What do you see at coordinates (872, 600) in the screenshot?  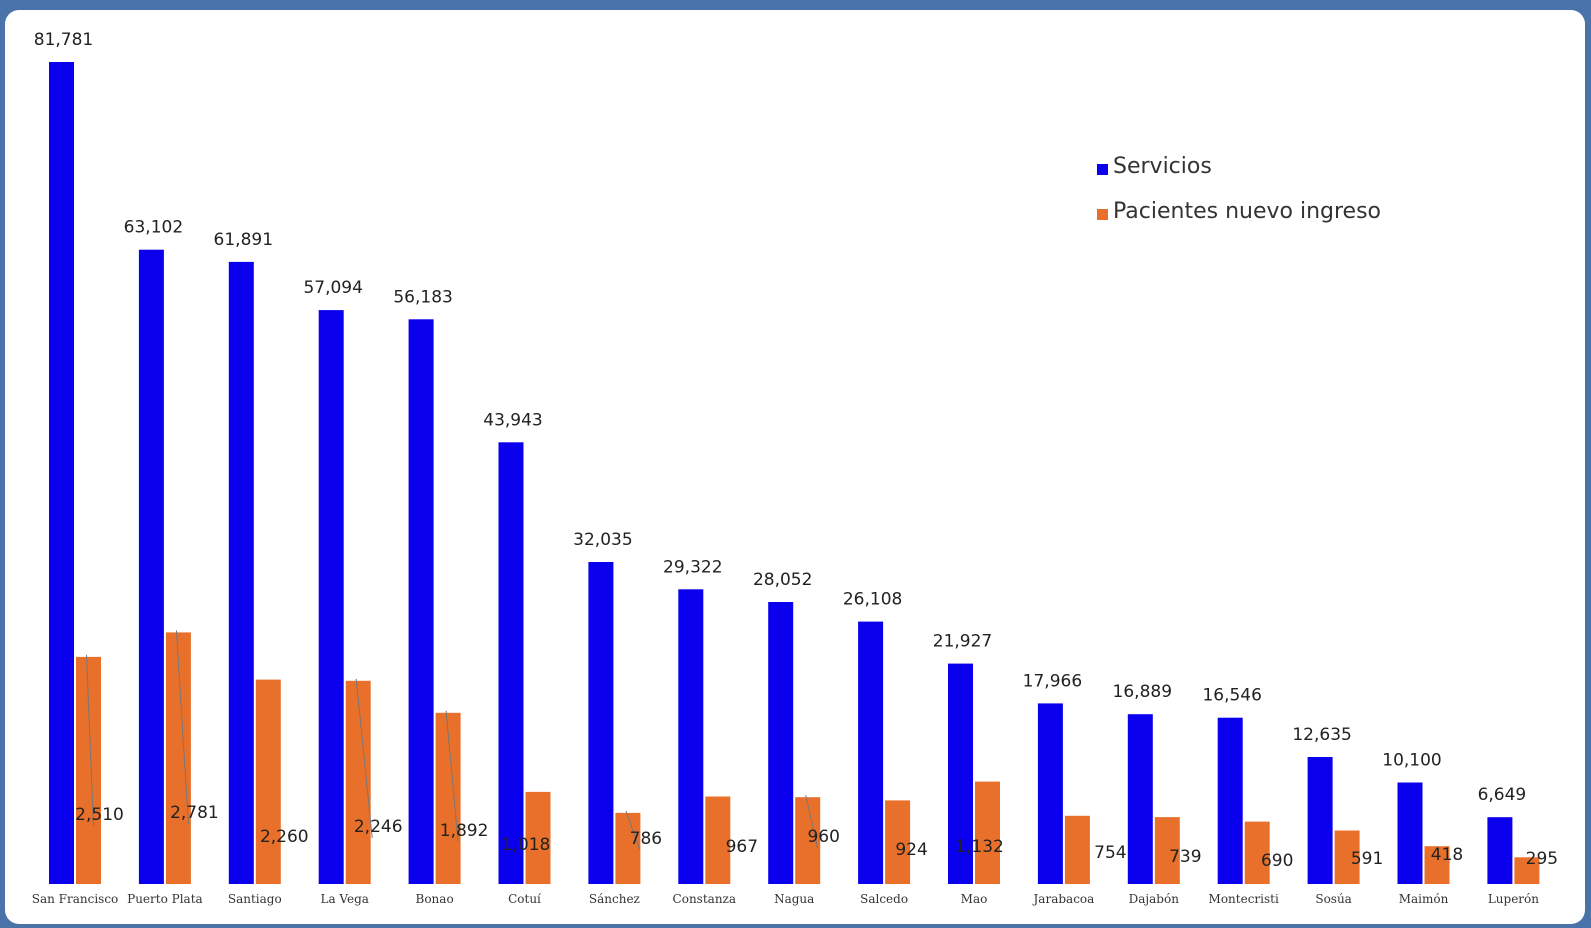 I see `value-label-servicios: 26,108` at bounding box center [872, 600].